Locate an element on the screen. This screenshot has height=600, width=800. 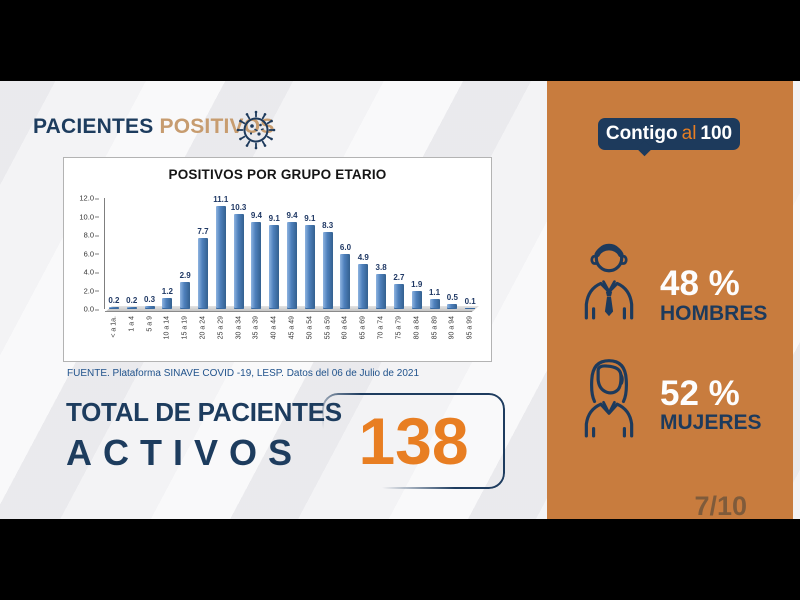
total-title: TOTAL DE PACIENTES ACTIVOS is located at coordinates (204, 435).